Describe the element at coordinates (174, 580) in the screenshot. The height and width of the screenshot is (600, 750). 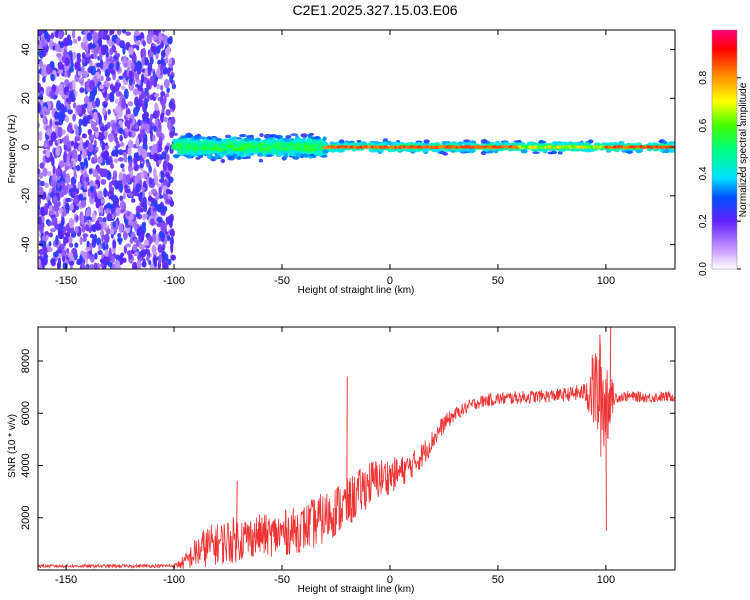
I see `x-tick-label: -100` at that location.